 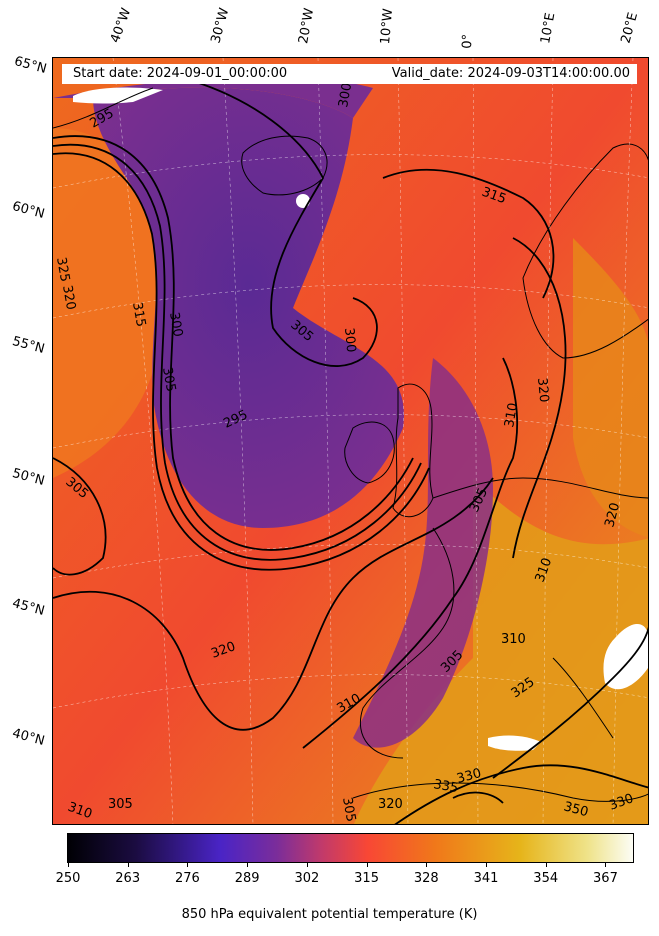 What do you see at coordinates (510, 73) in the screenshot?
I see `valid-date-label: Valid_date: 2024-09-03T14:00:00.00` at bounding box center [510, 73].